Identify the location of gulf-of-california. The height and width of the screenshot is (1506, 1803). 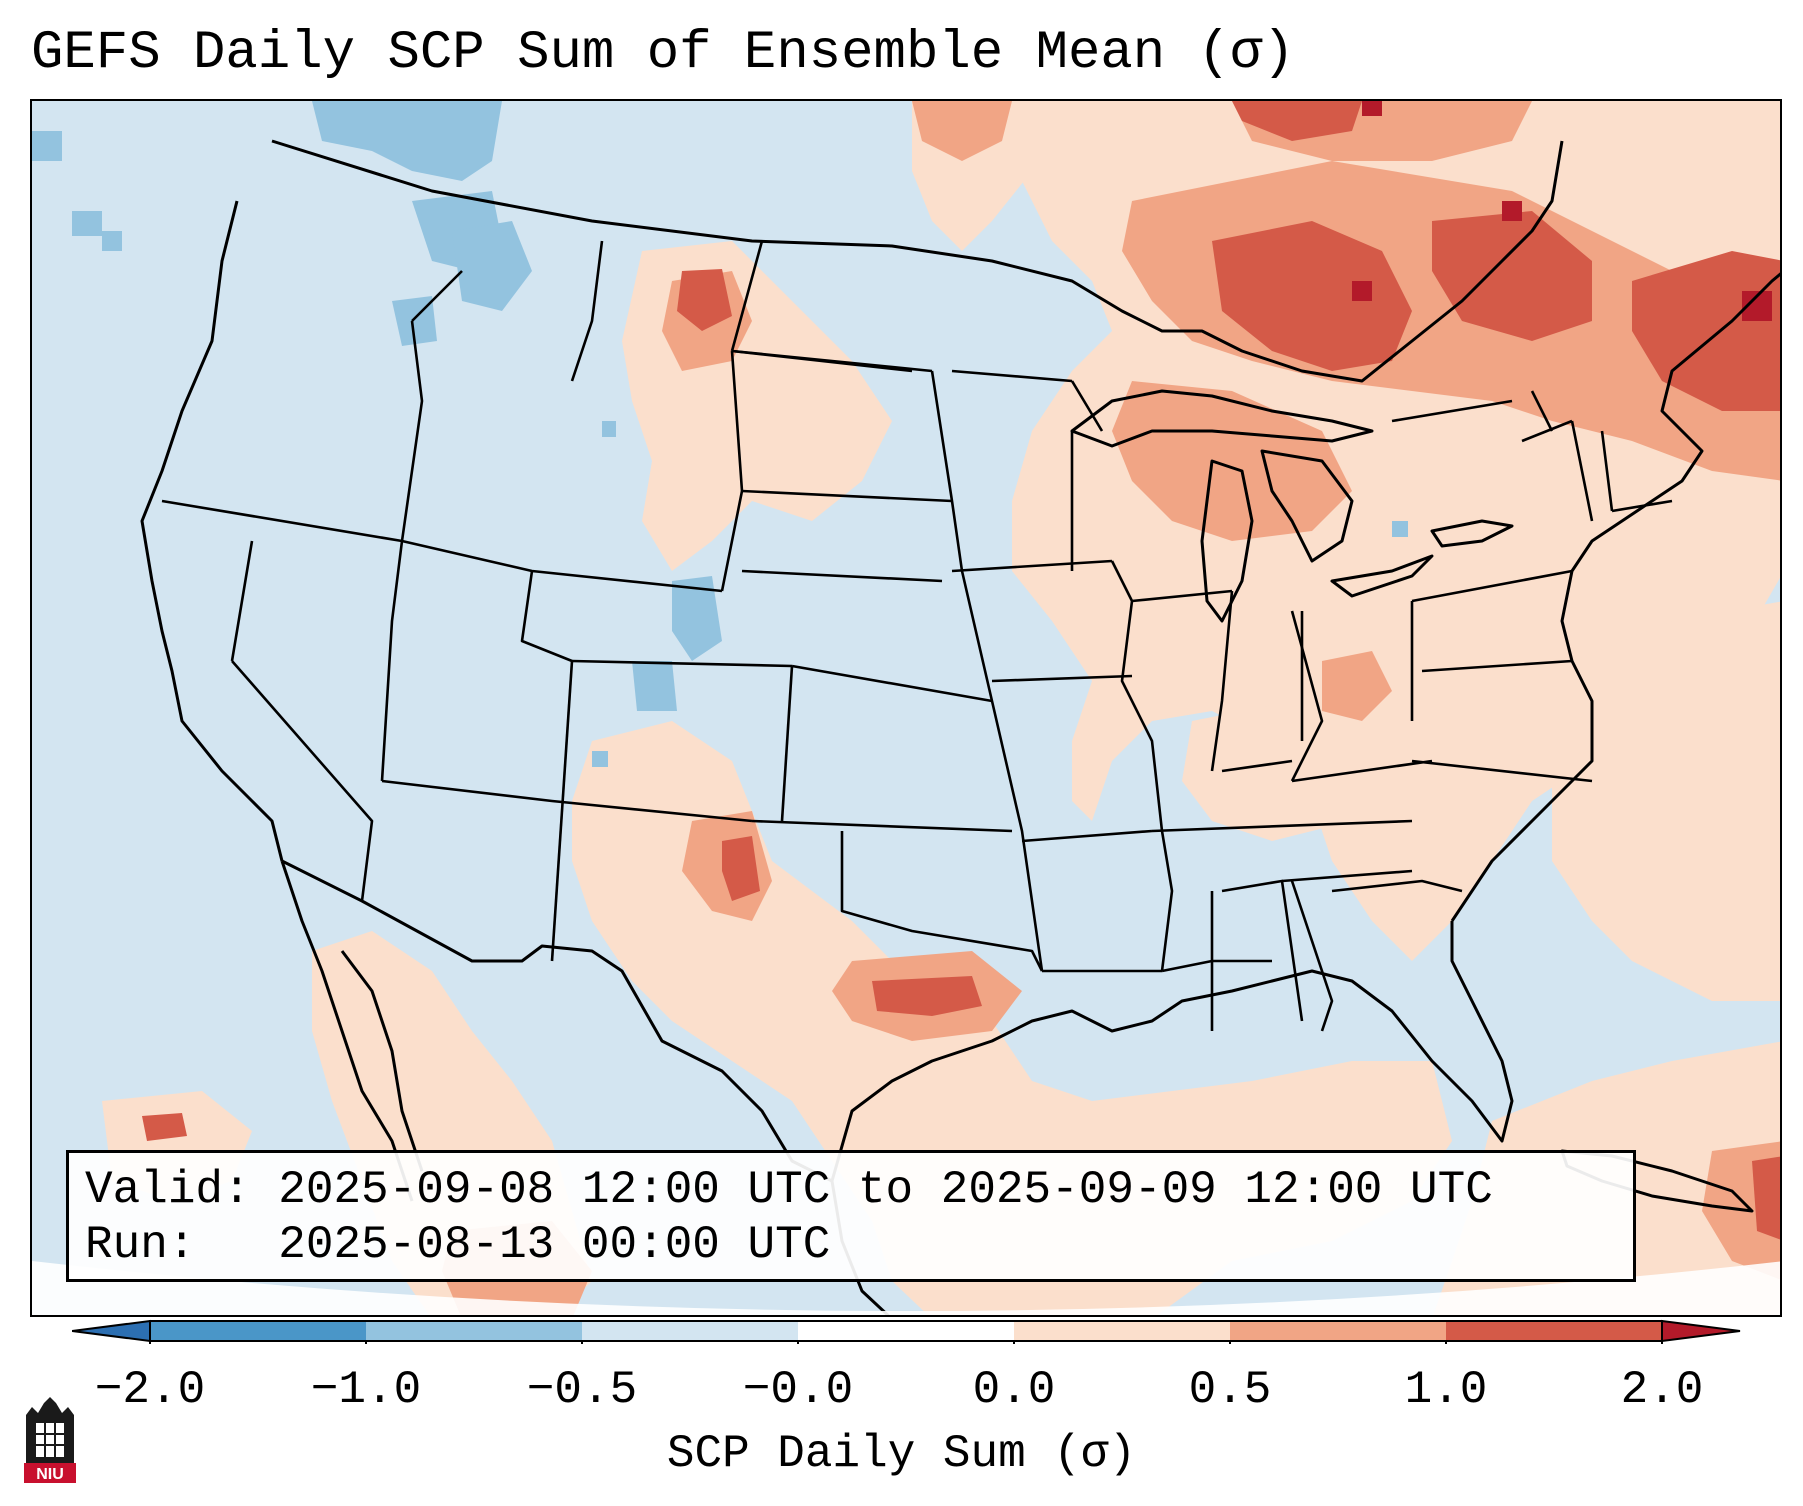
(382, 1061).